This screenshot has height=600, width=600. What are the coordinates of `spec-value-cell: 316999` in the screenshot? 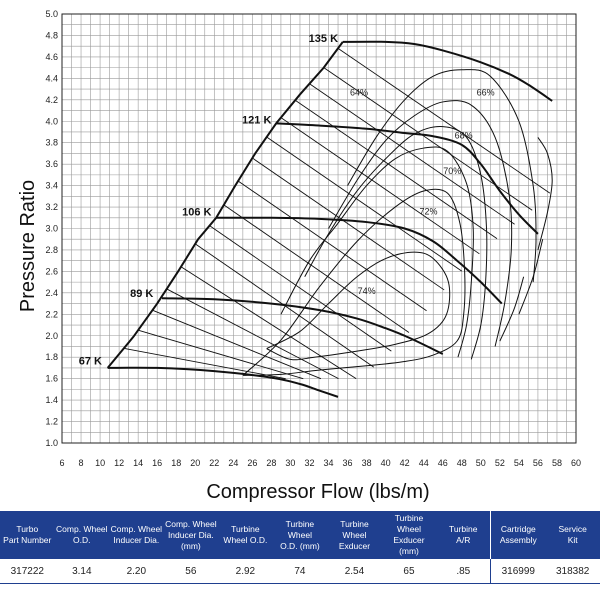 It's located at (518, 571).